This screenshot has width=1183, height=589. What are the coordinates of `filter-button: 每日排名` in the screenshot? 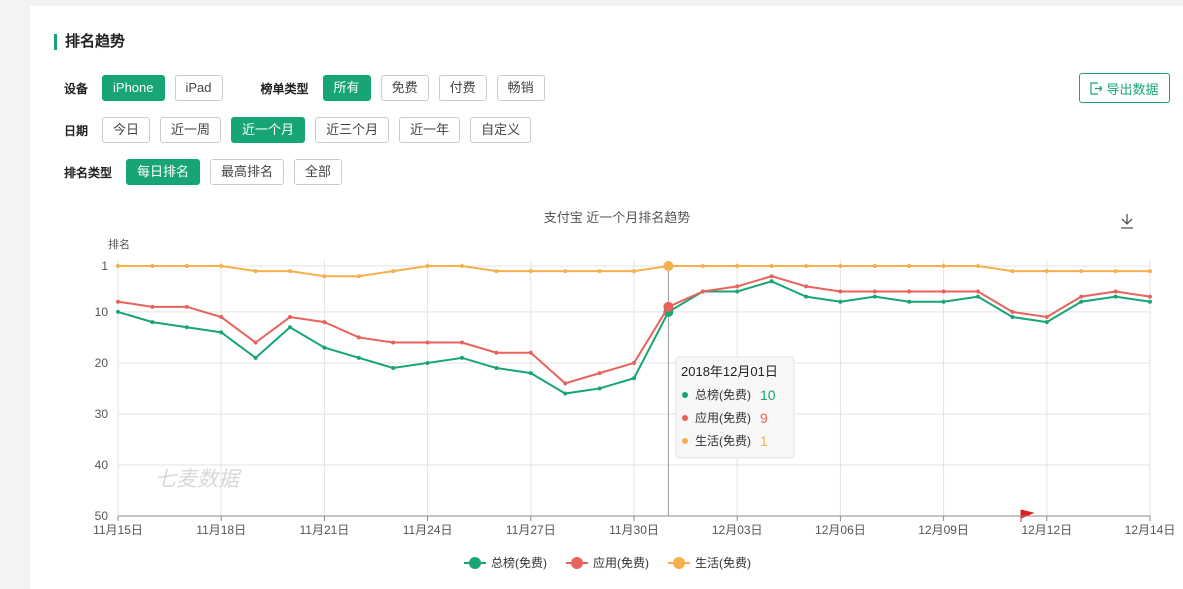 It's located at (163, 172).